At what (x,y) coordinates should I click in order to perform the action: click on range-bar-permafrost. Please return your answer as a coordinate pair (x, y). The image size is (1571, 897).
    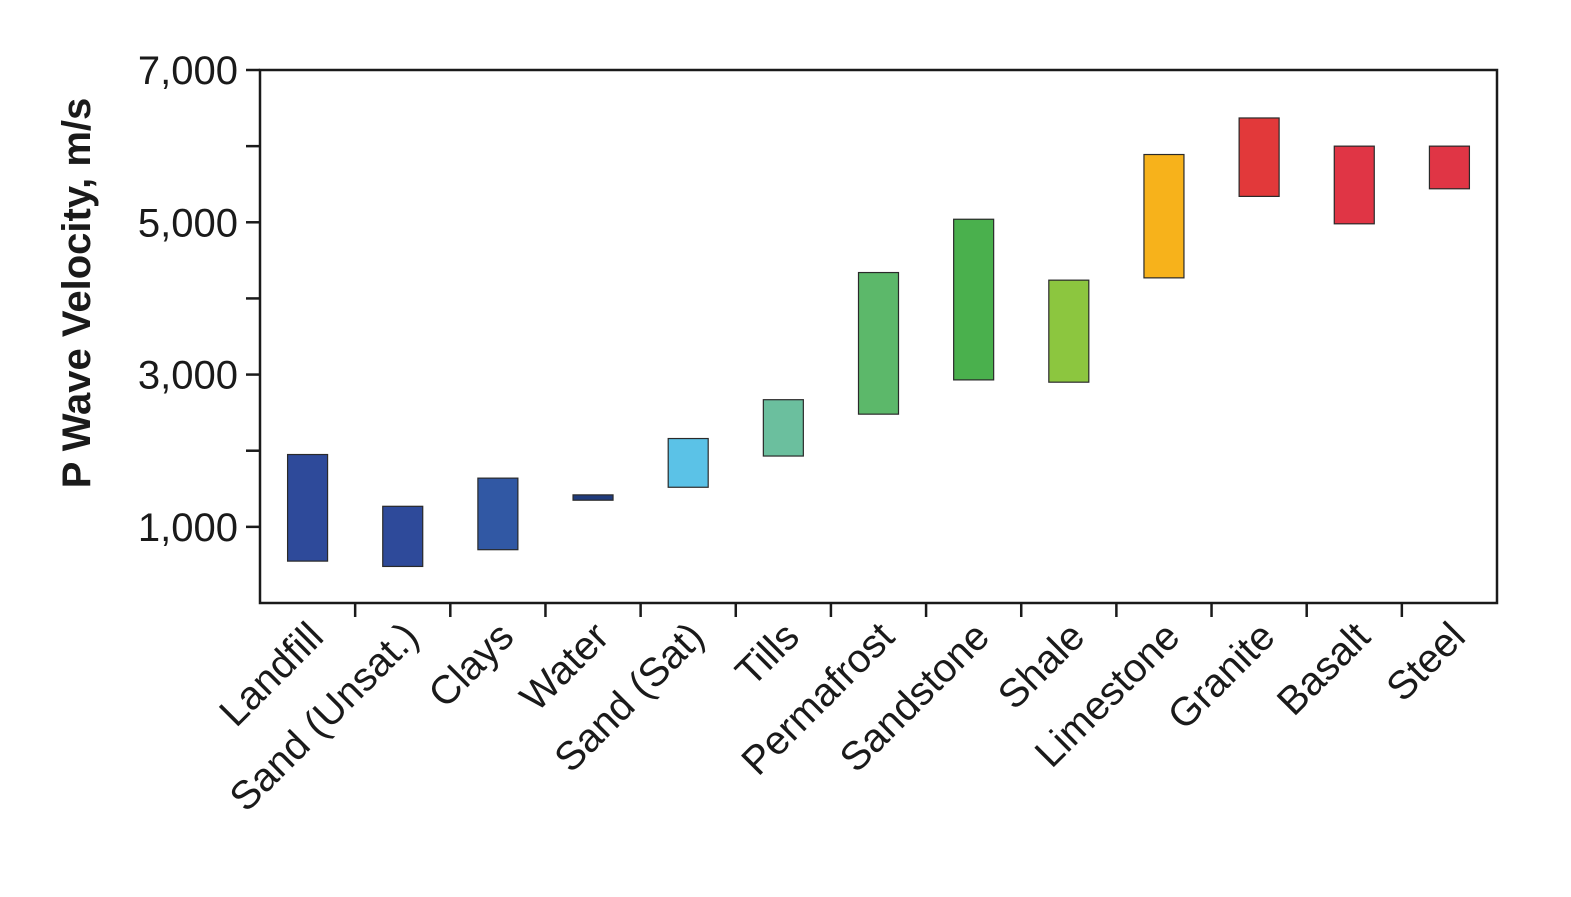
    Looking at the image, I should click on (878, 343).